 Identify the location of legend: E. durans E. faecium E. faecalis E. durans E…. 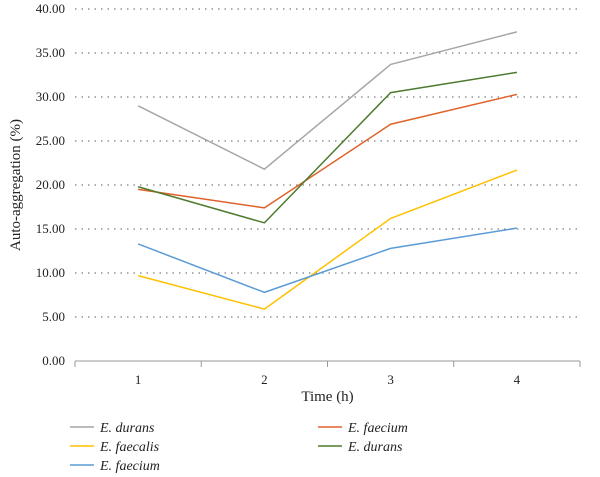
(239, 447).